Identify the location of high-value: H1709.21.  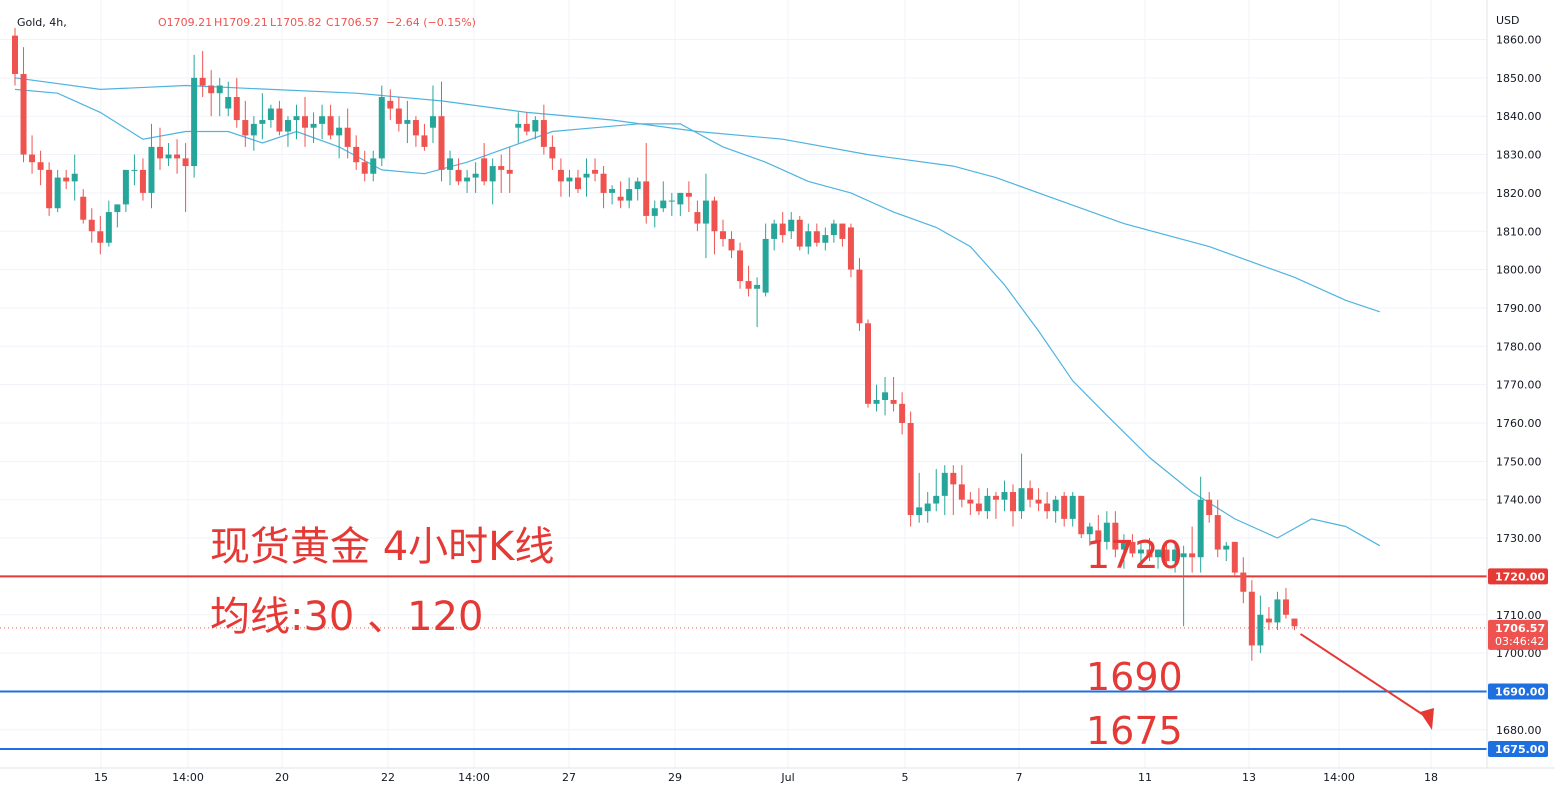
(241, 22).